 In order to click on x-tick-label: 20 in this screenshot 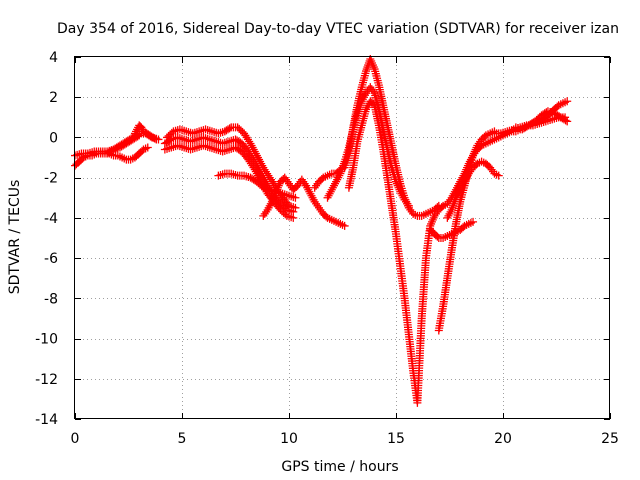, I will do `click(503, 439)`.